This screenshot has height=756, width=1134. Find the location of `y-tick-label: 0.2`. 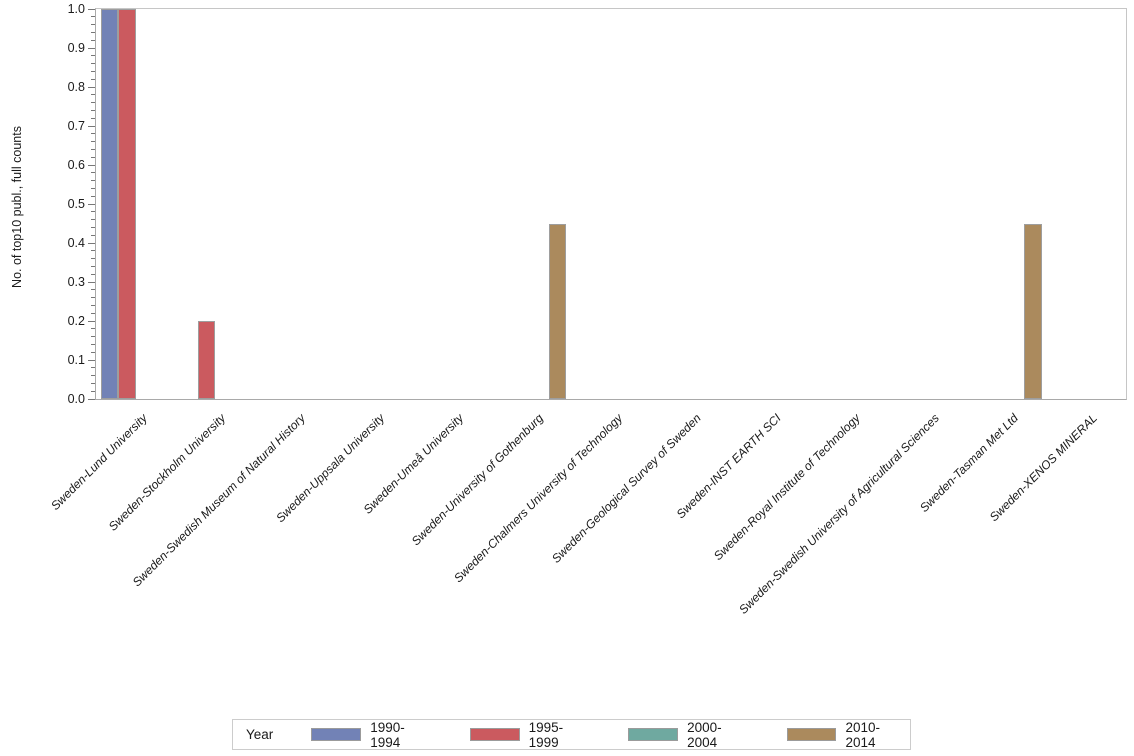

y-tick-label: 0.2 is located at coordinates (76, 320).